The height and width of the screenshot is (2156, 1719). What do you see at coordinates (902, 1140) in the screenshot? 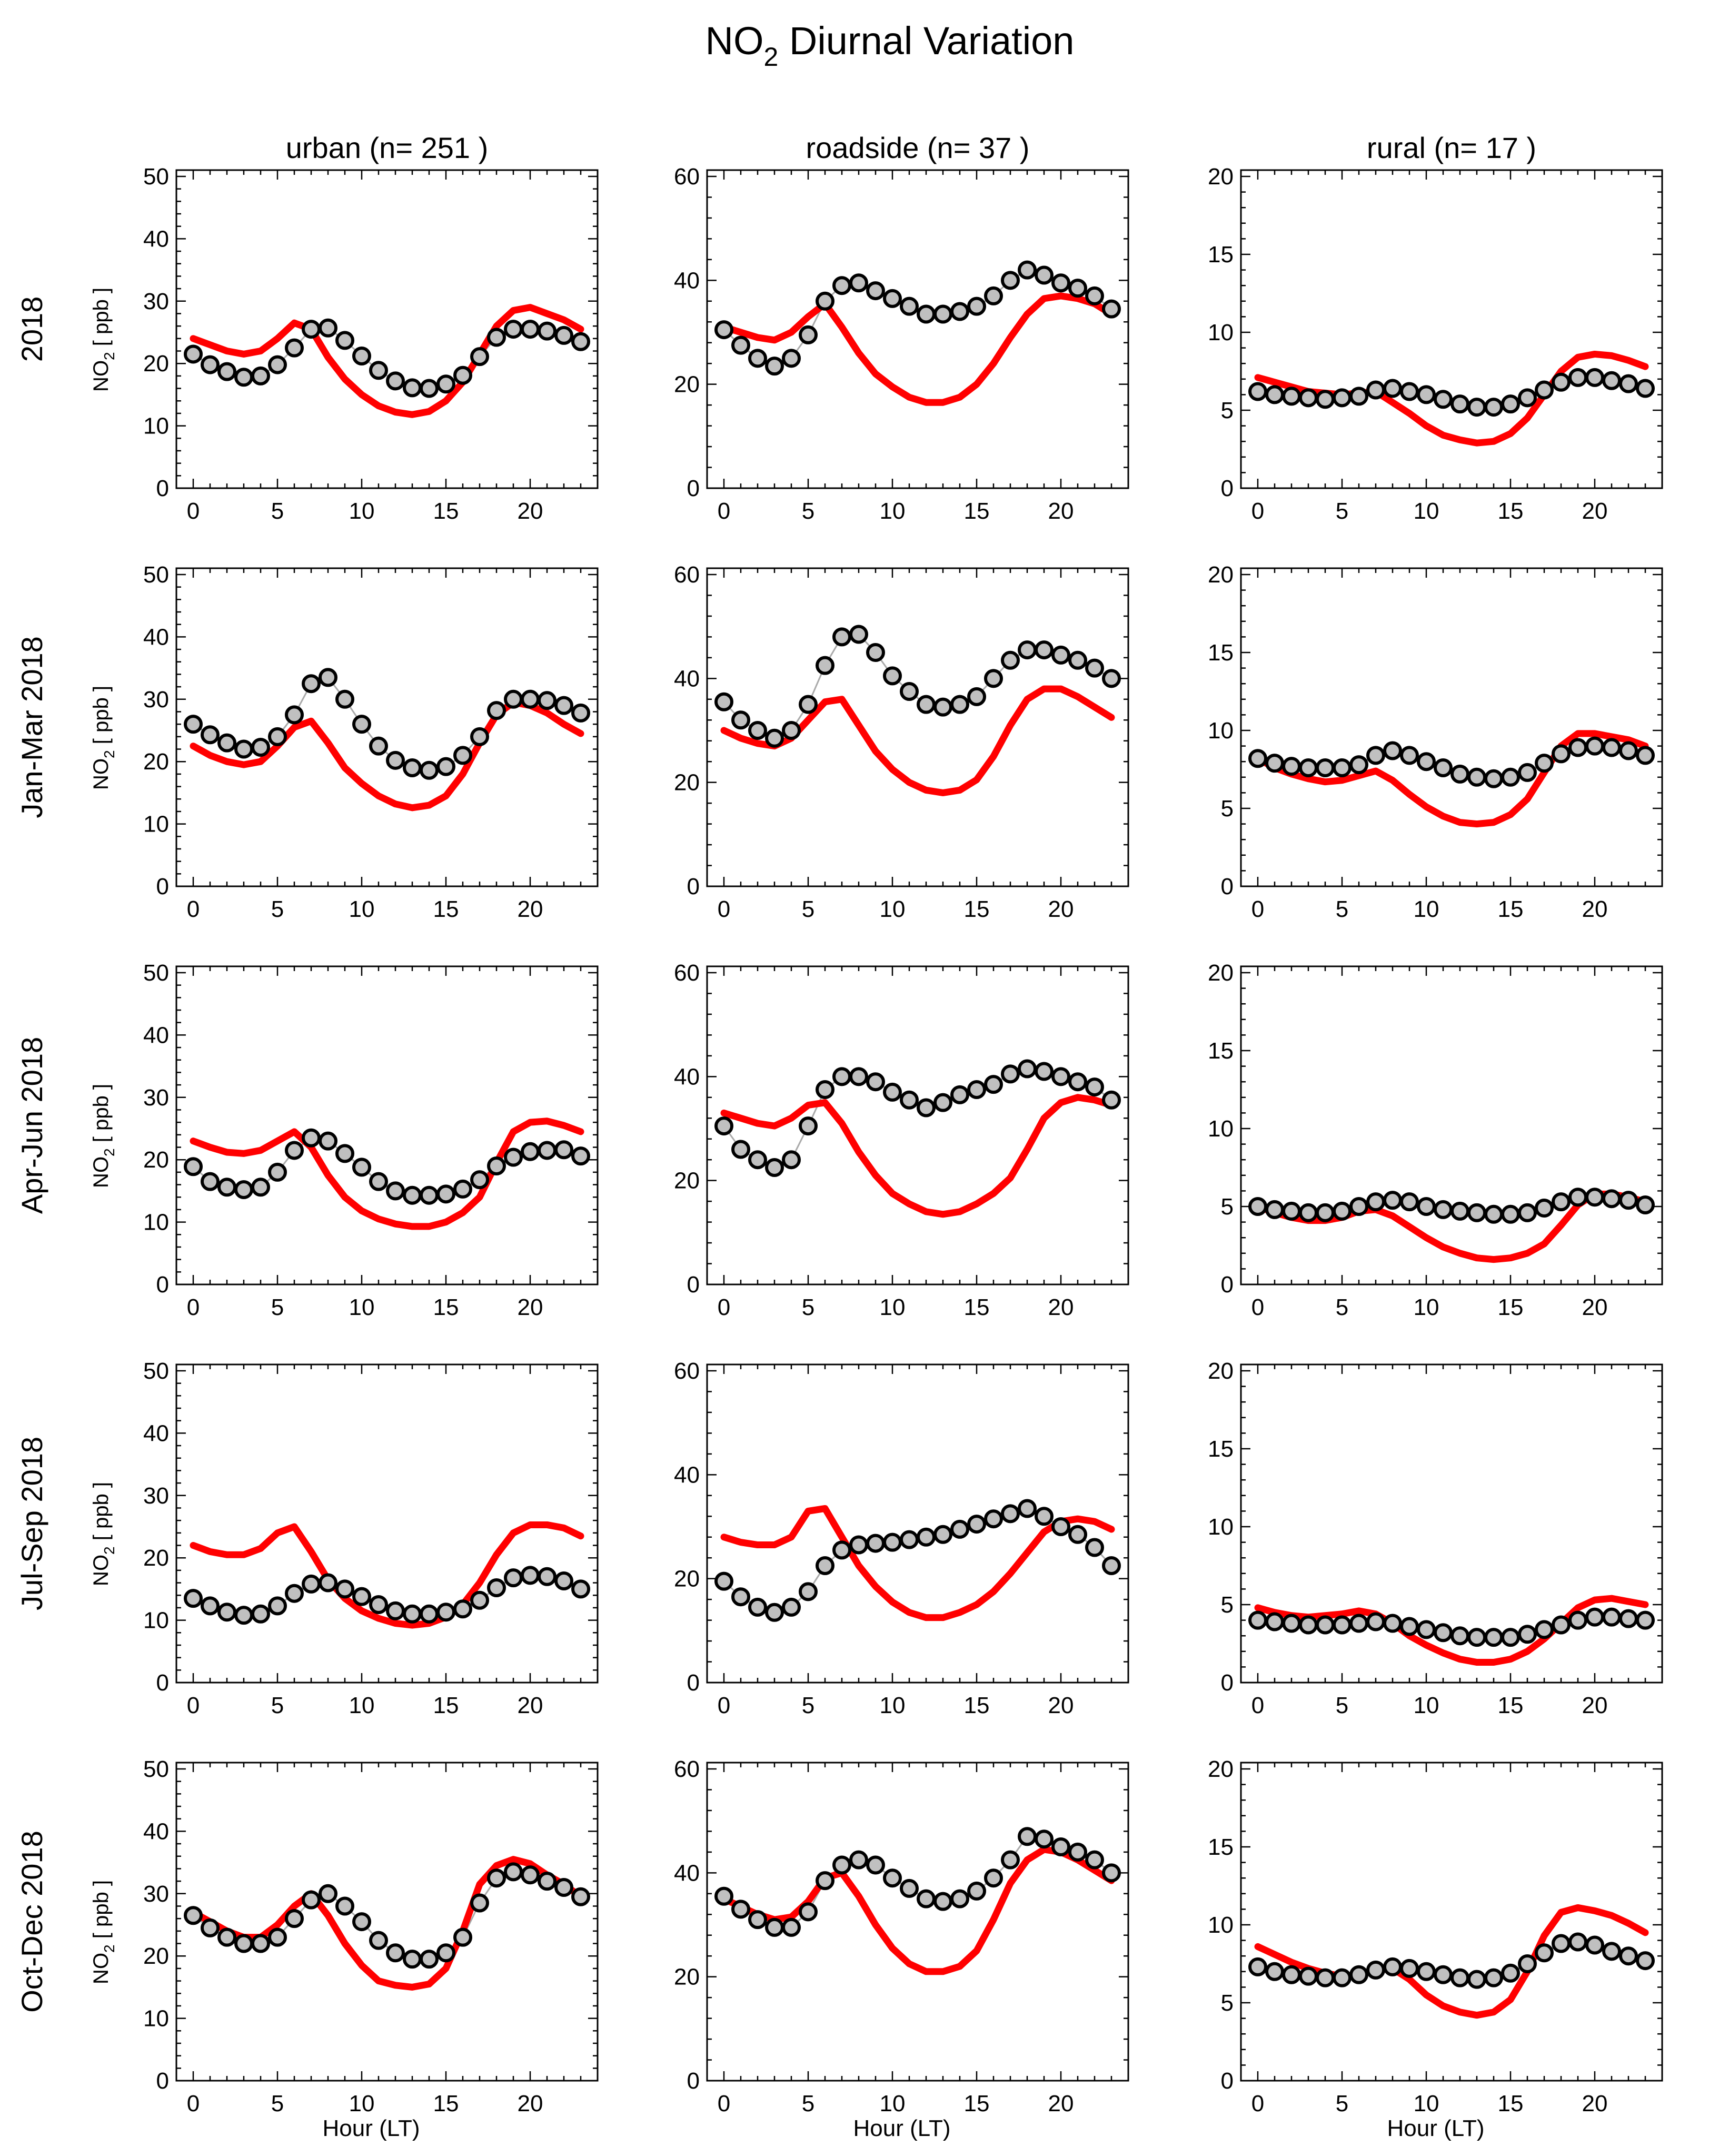
I see `panel-roadside-2: 0 5 10 15 20 0 20 40 60` at bounding box center [902, 1140].